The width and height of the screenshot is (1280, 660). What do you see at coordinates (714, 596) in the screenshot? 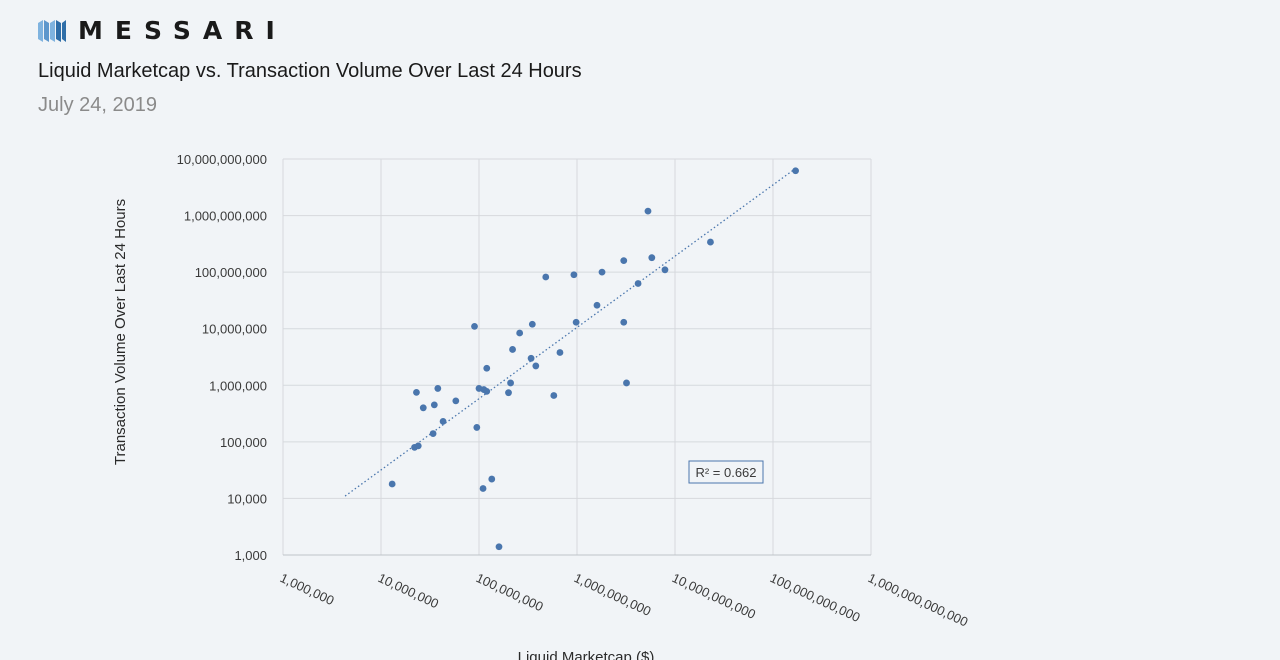
I see `x-tick-label: 10,000,000,000` at bounding box center [714, 596].